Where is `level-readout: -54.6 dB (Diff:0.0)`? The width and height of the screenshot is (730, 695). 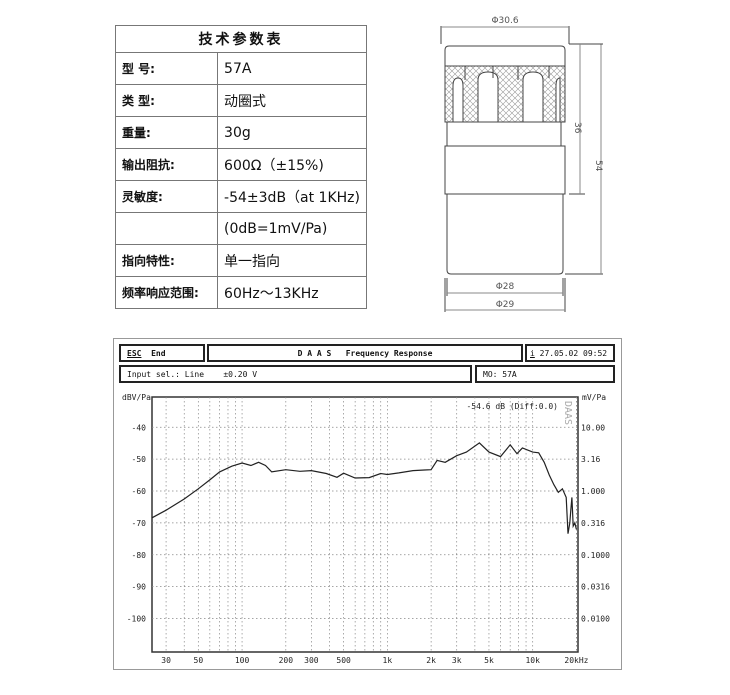 level-readout: -54.6 dB (Diff:0.0) is located at coordinates (512, 406).